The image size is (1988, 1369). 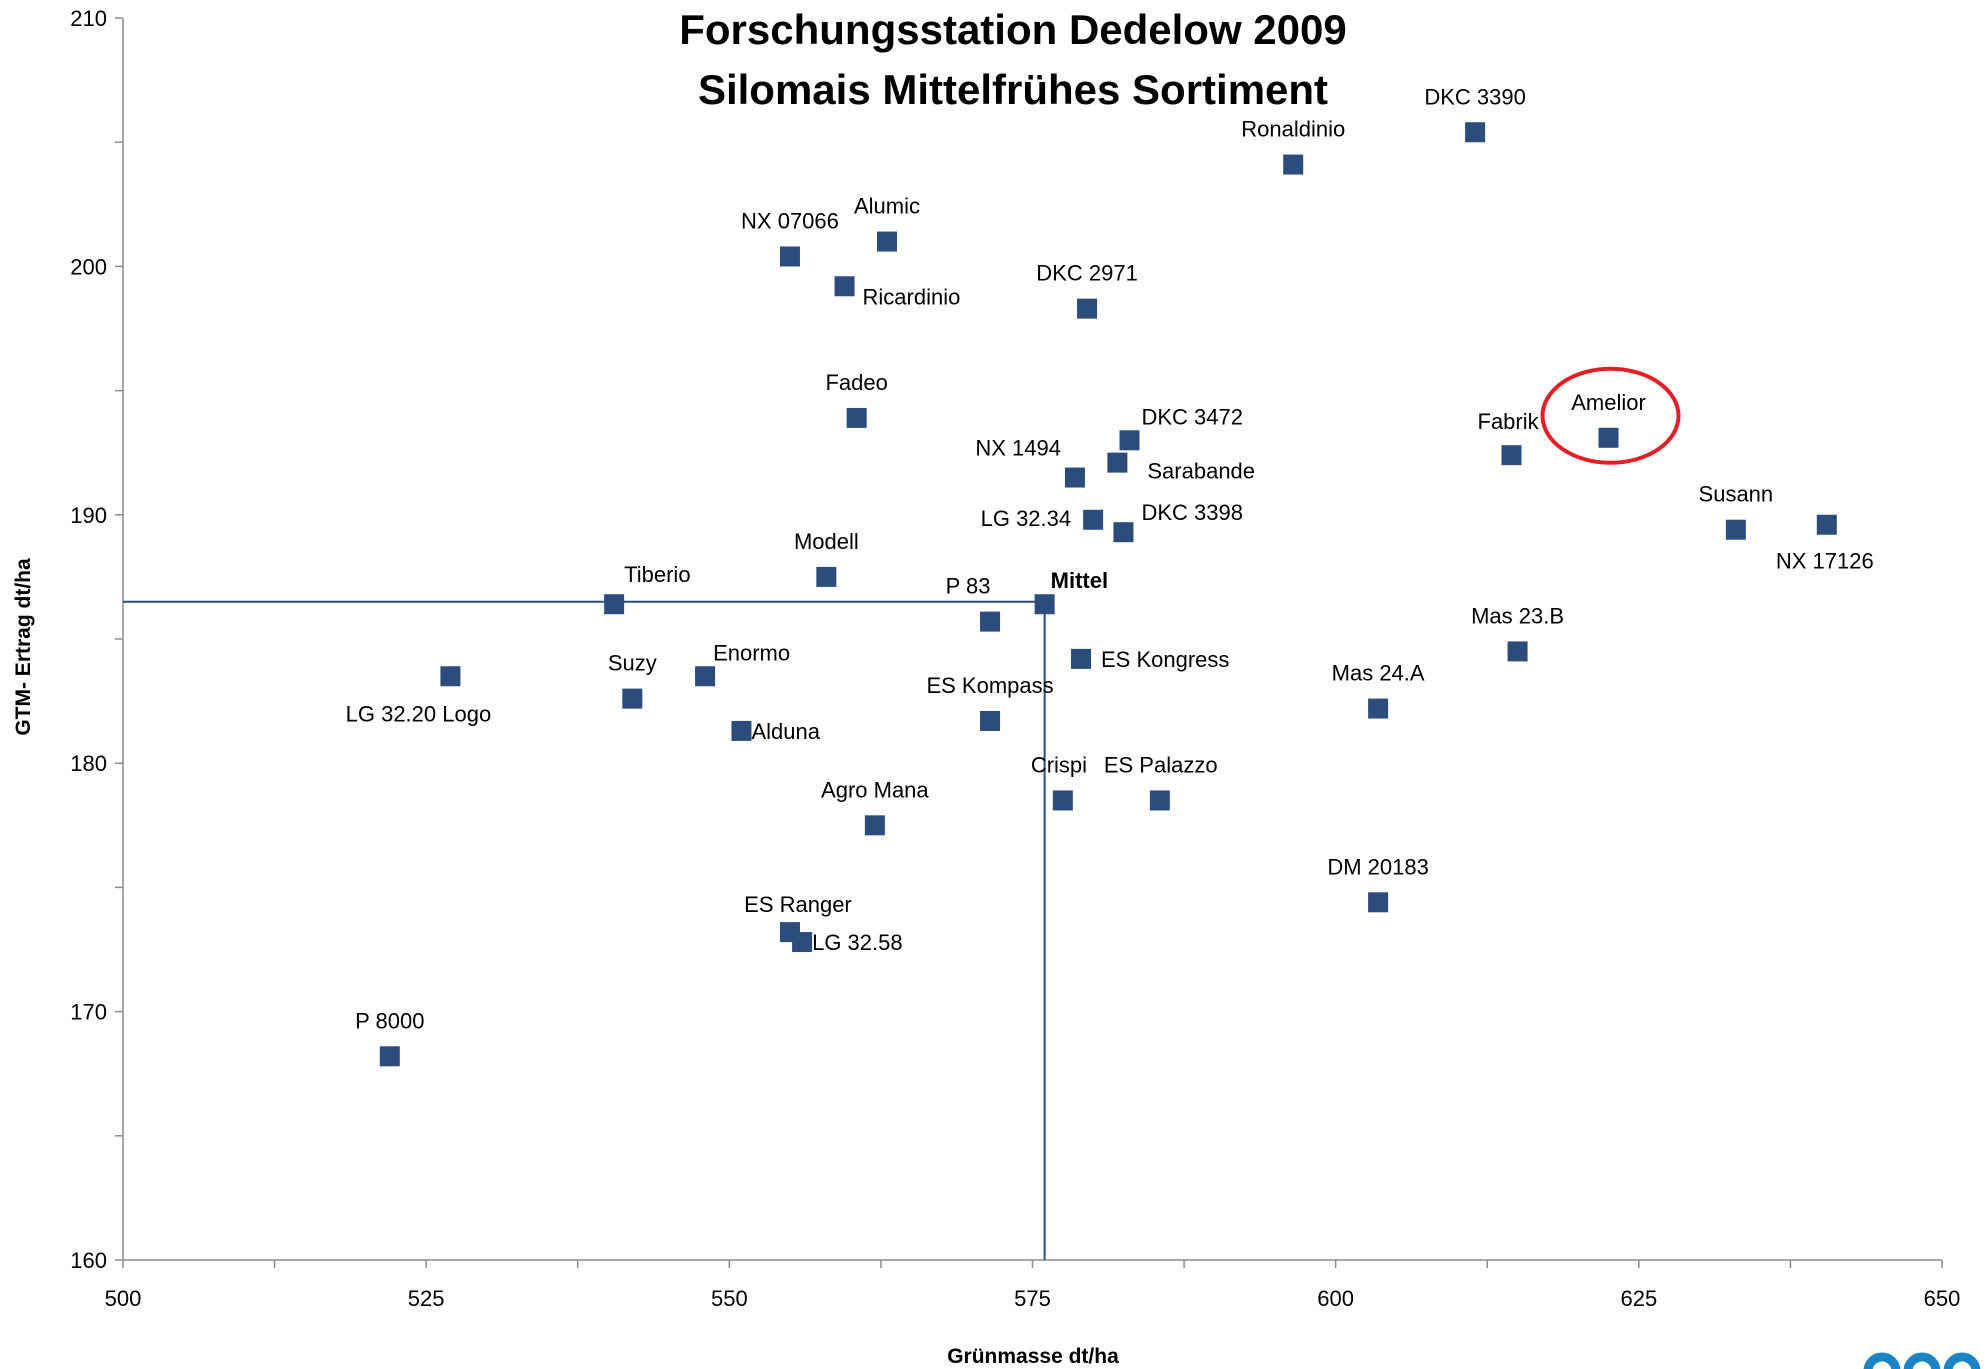 I want to click on point-es-palazzo, so click(x=1159, y=800).